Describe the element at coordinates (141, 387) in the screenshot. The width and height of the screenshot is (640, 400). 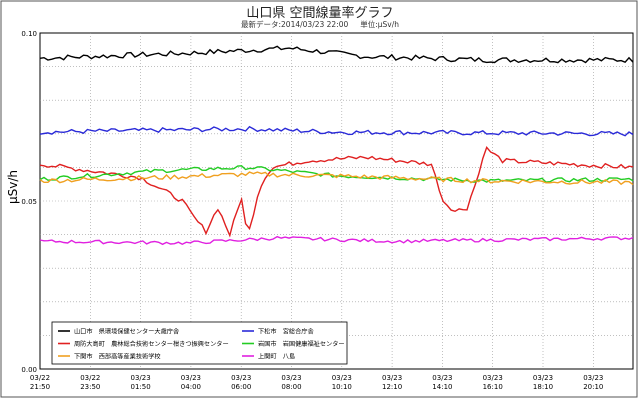
I see `x-tick-label: 01:50` at that location.